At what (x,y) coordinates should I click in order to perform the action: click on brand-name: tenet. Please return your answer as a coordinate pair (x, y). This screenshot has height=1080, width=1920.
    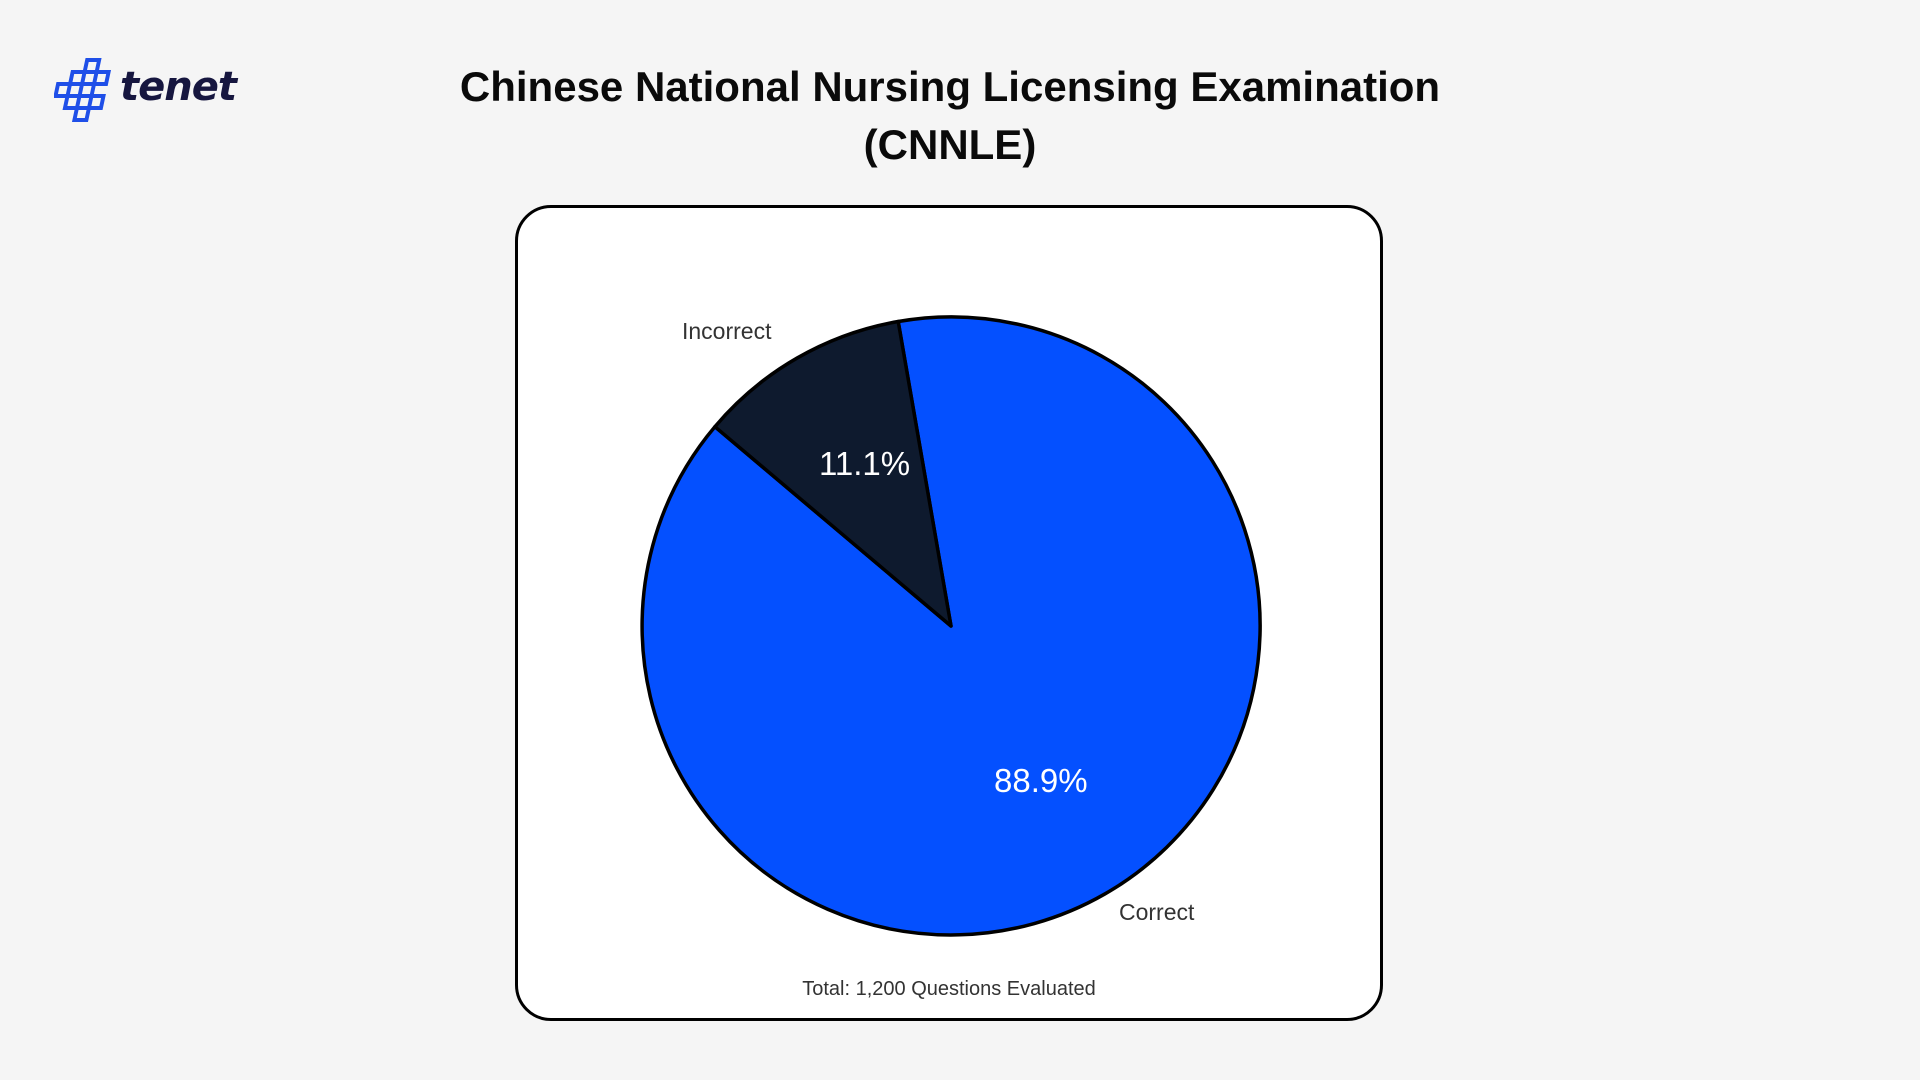
    Looking at the image, I should click on (178, 87).